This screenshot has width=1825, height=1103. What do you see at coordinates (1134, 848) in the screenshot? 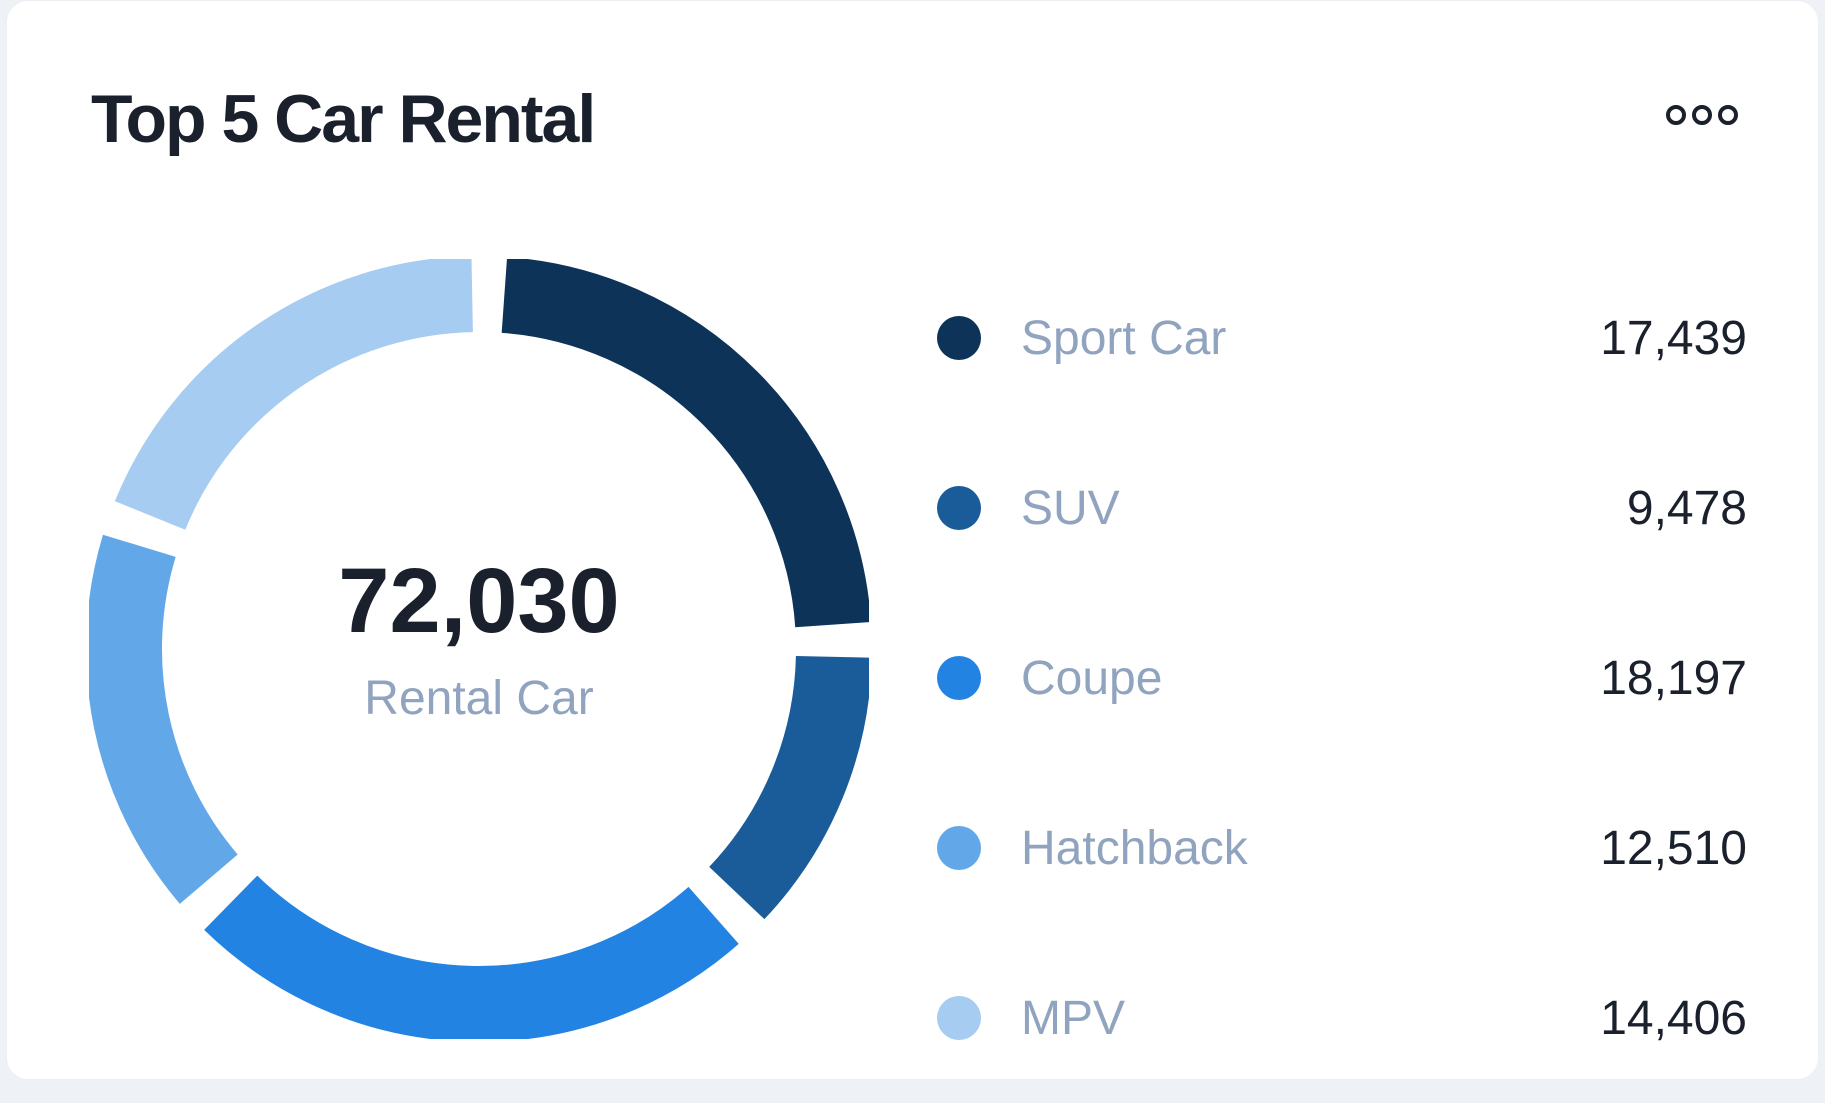
I see `legend-label: Hatchback` at bounding box center [1134, 848].